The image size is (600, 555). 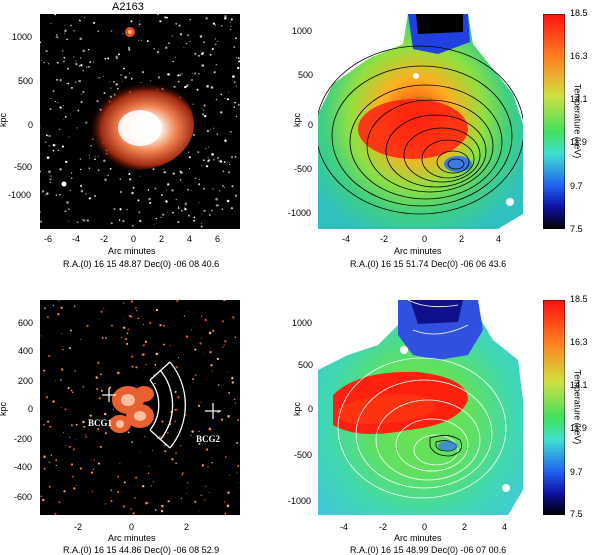 I want to click on coords-label: R.A.(0) 16 15 51.74 Dec(0) -06 06 43.6, so click(x=428, y=264).